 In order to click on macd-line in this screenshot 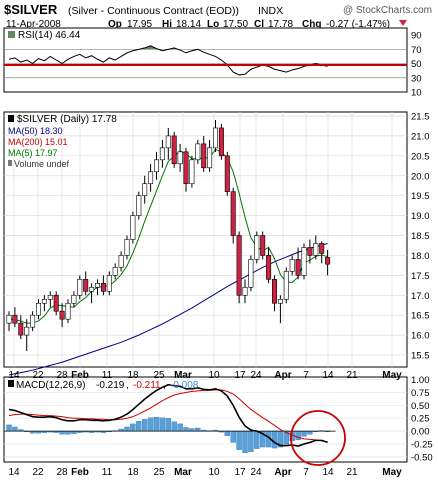, I will do `click(168, 415)`.